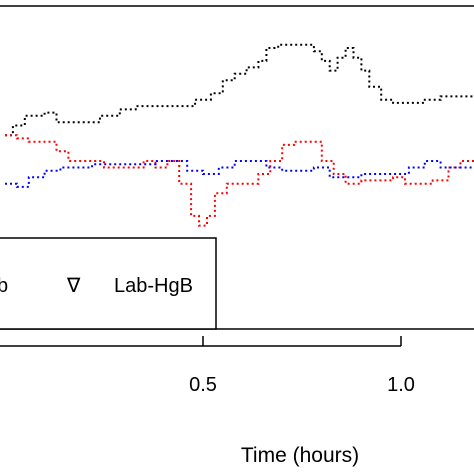 The image size is (474, 474). What do you see at coordinates (153, 286) in the screenshot?
I see `legend-label-lab-hgb: Lab-HgB` at bounding box center [153, 286].